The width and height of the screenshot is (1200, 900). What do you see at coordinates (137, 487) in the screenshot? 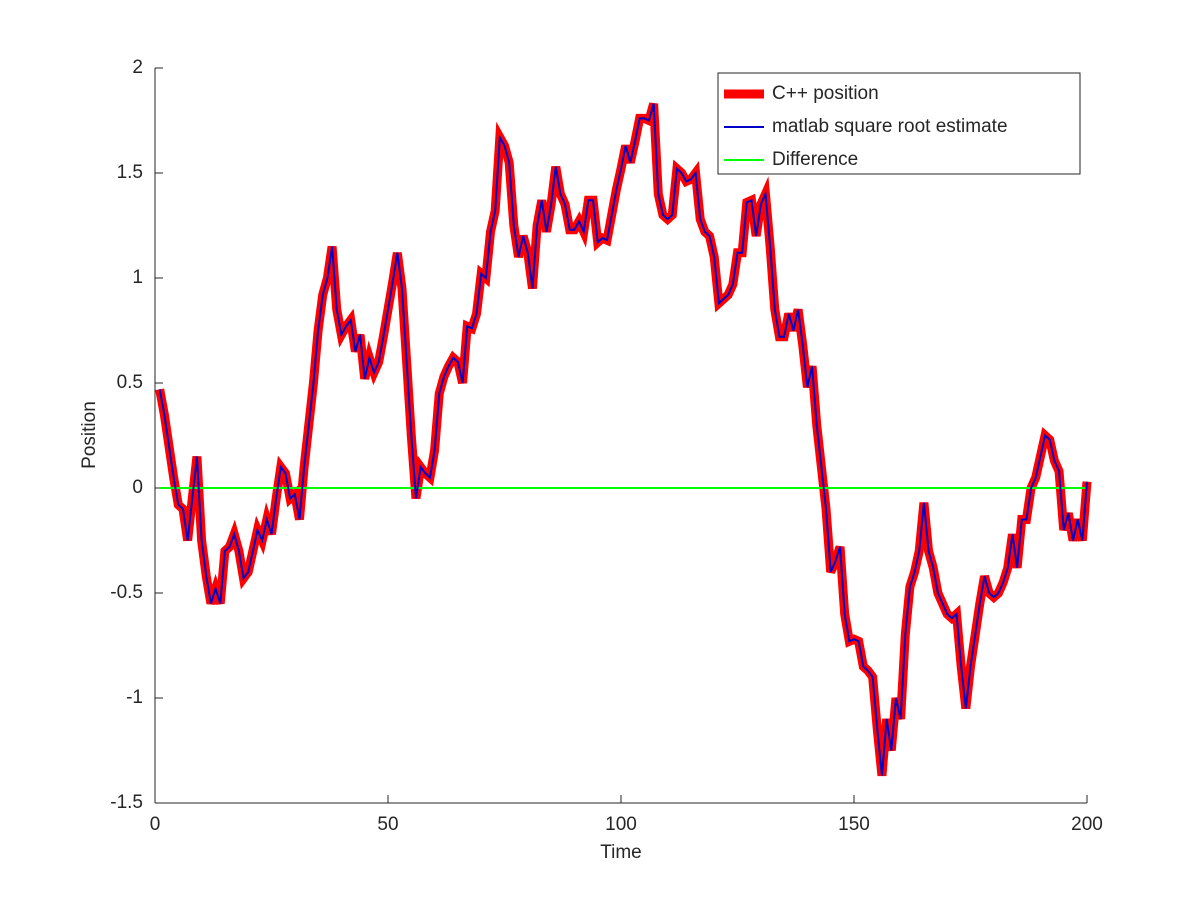
I see `y-tick-label: 0` at bounding box center [137, 487].